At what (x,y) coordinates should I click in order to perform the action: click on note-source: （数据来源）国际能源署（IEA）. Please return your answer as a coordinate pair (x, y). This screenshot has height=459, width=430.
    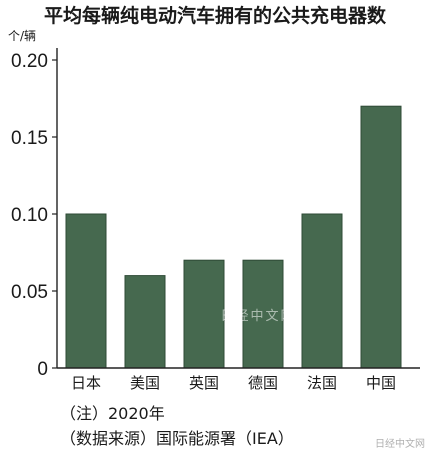
    Looking at the image, I should click on (177, 438).